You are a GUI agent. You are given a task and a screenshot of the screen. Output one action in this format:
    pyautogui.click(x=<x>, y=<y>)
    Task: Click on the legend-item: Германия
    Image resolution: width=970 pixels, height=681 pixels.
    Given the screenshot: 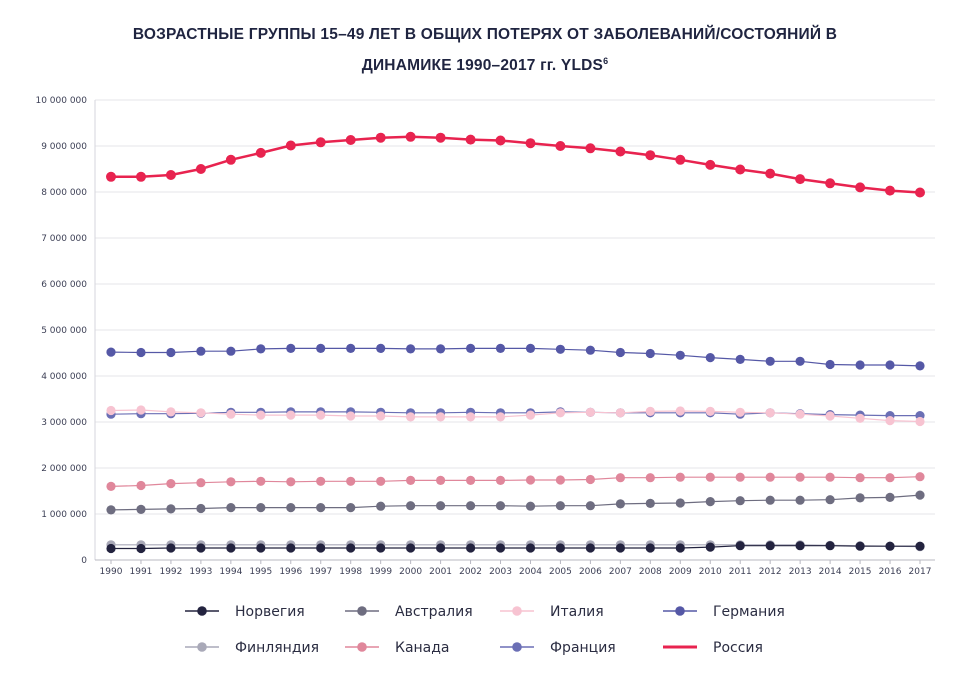 What is the action you would take?
    pyautogui.click(x=724, y=612)
    